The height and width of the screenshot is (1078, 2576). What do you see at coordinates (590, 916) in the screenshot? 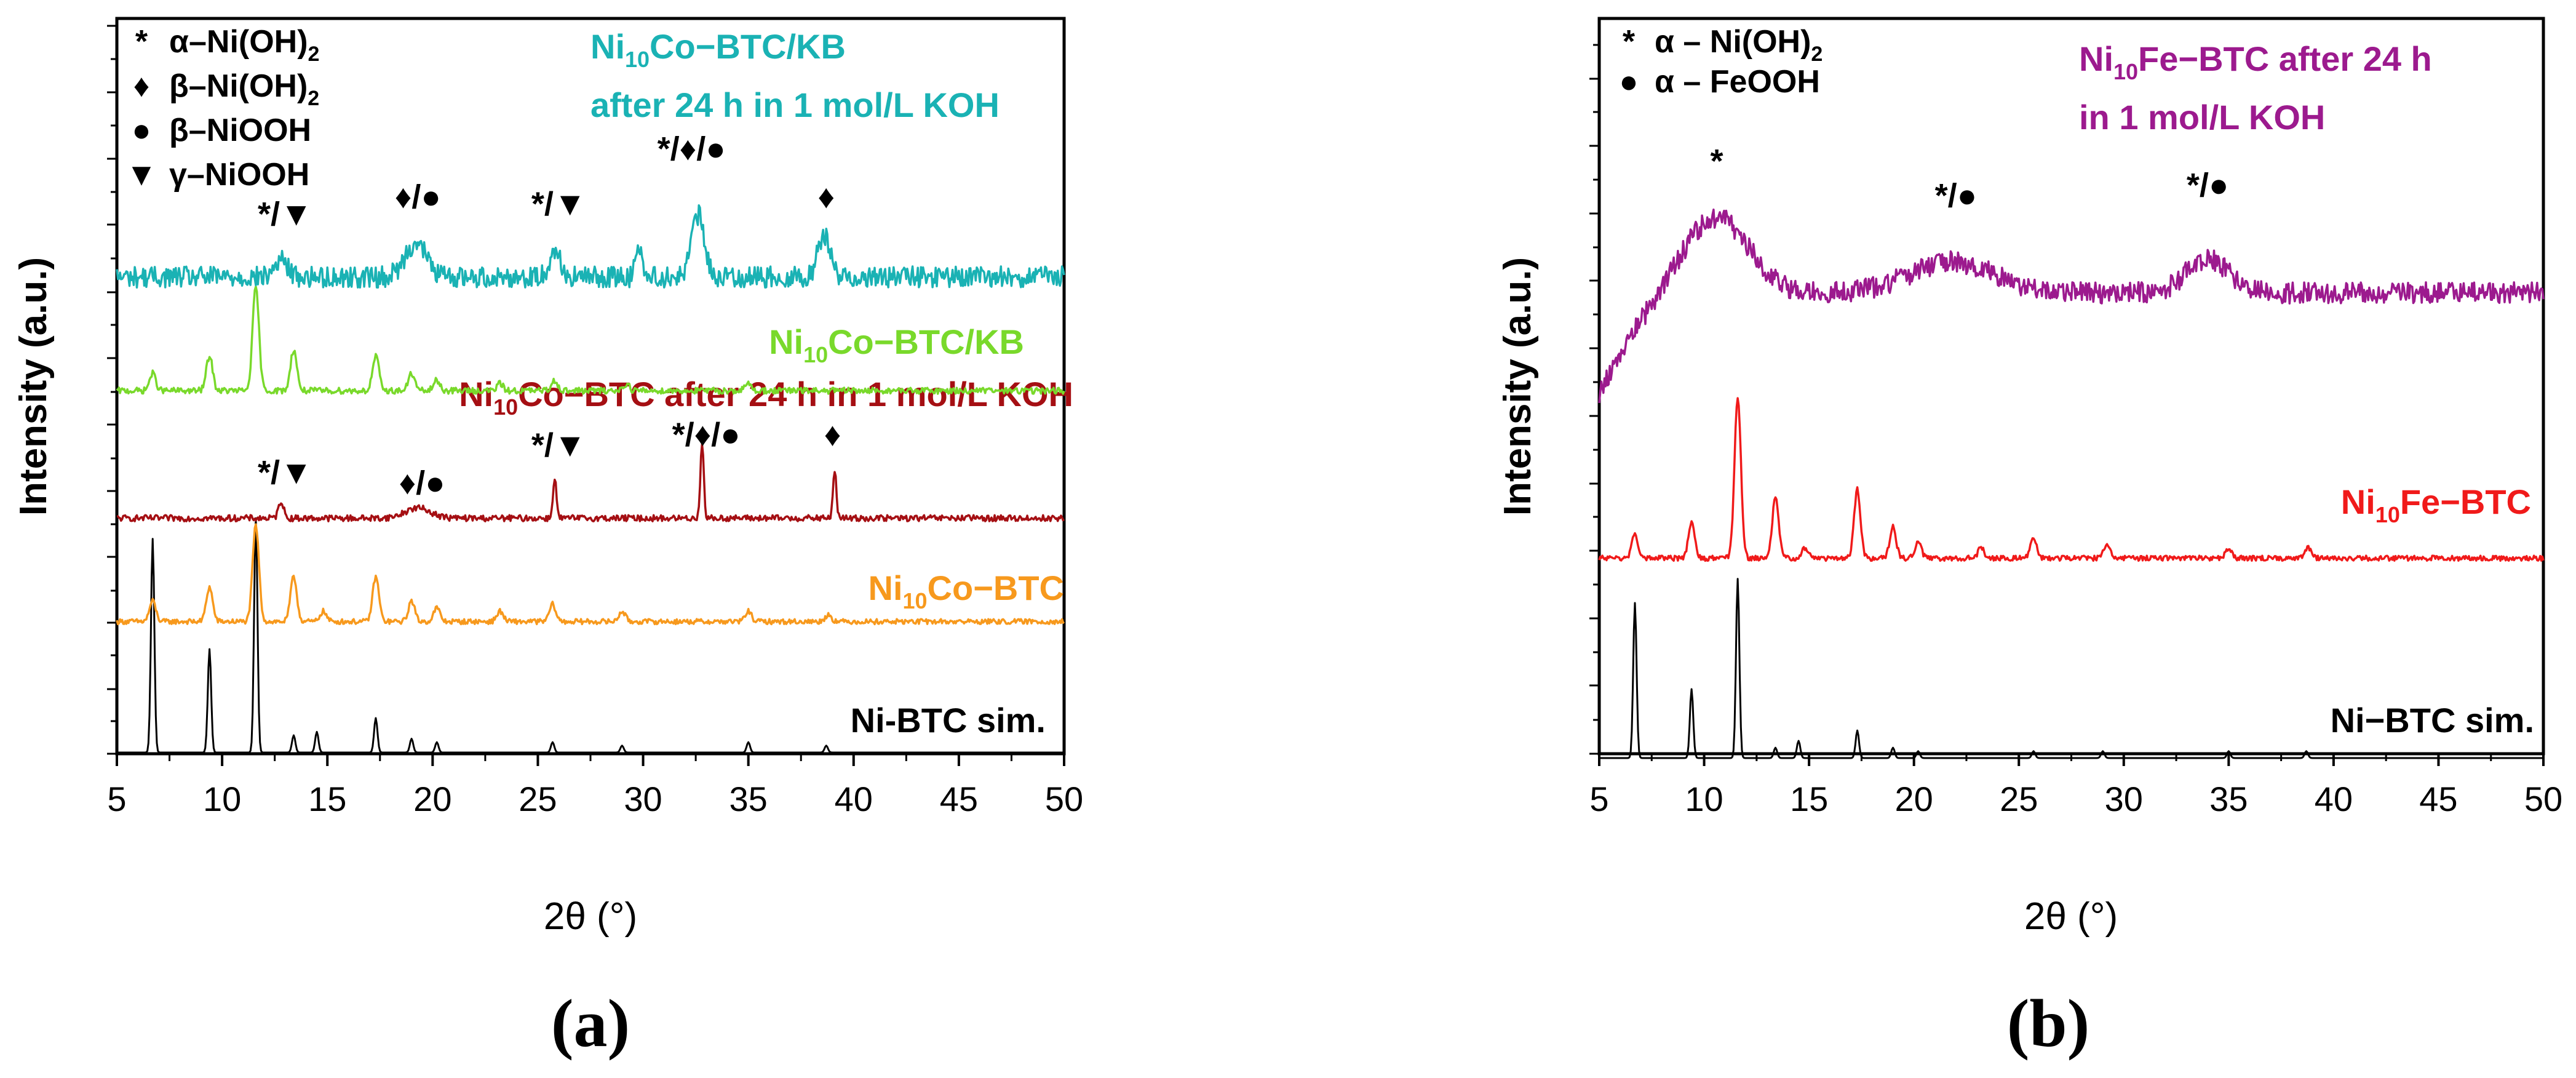
I see `panel-a-xlabel: 2θ (°)` at bounding box center [590, 916].